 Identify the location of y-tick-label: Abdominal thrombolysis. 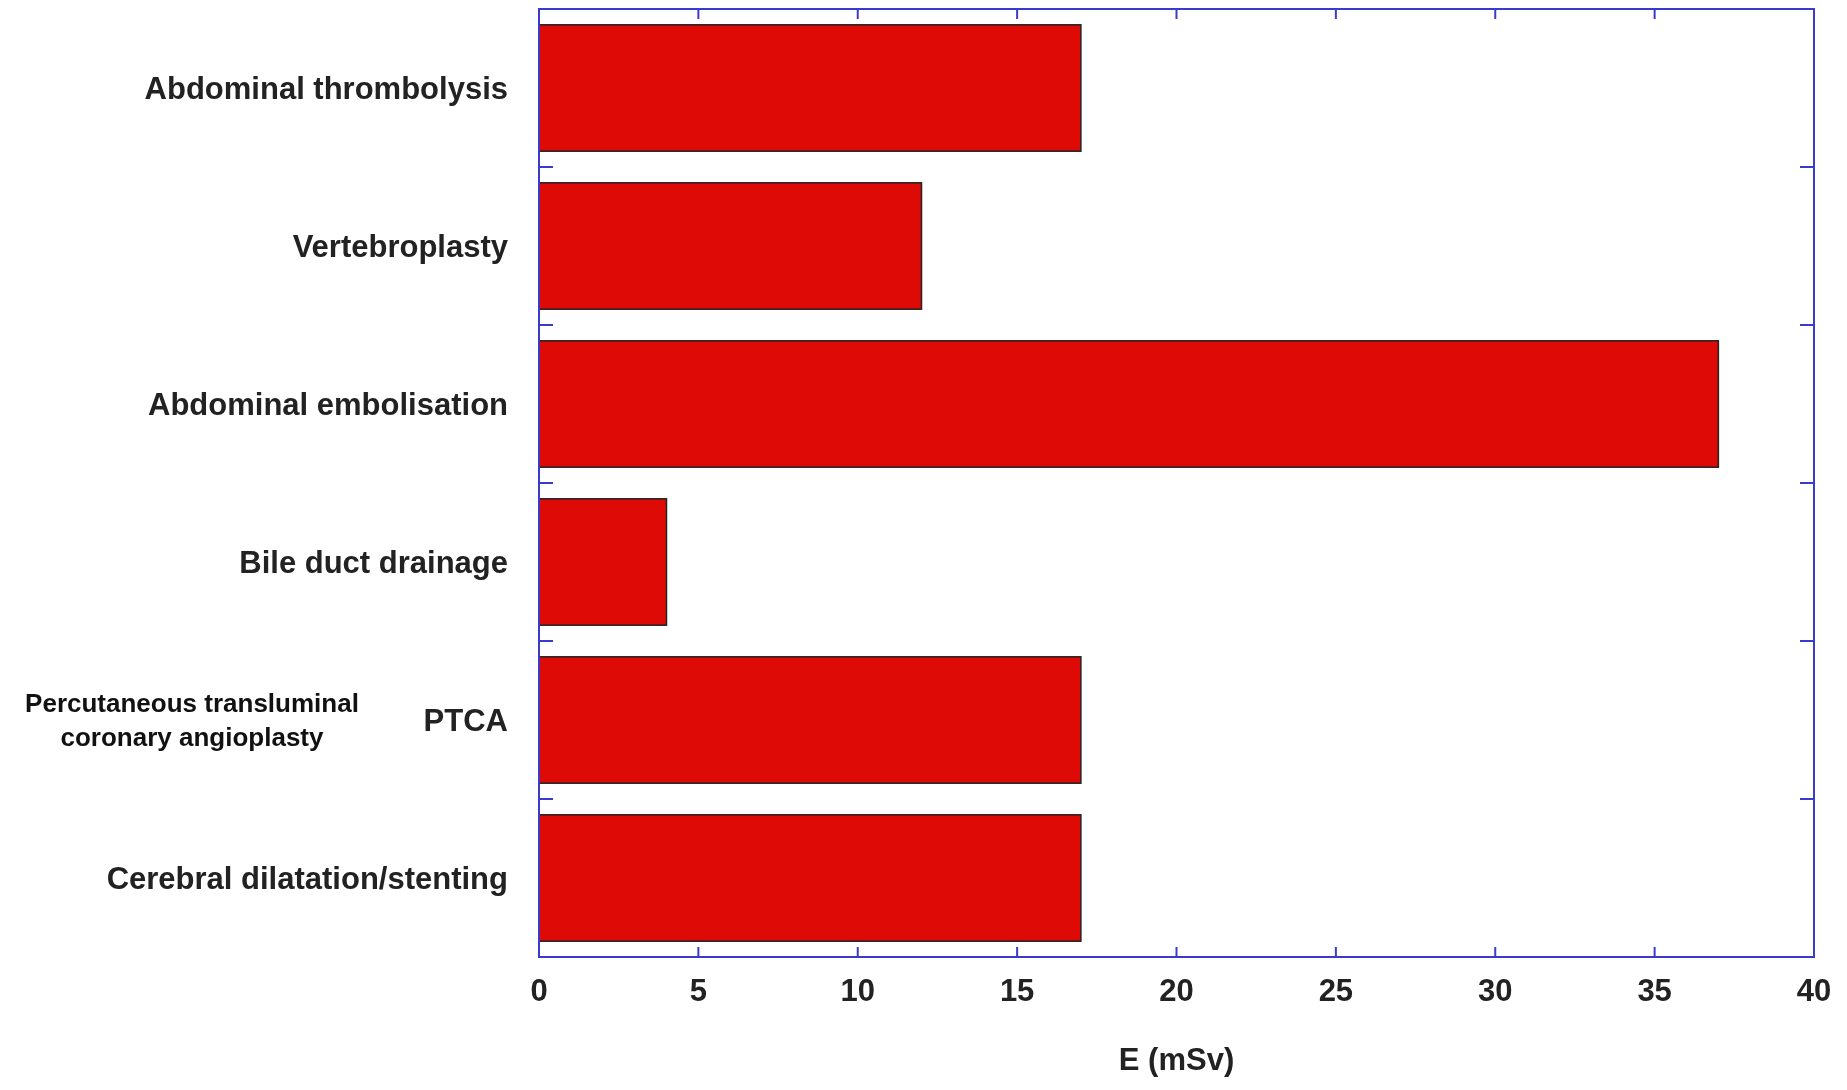
(326, 88).